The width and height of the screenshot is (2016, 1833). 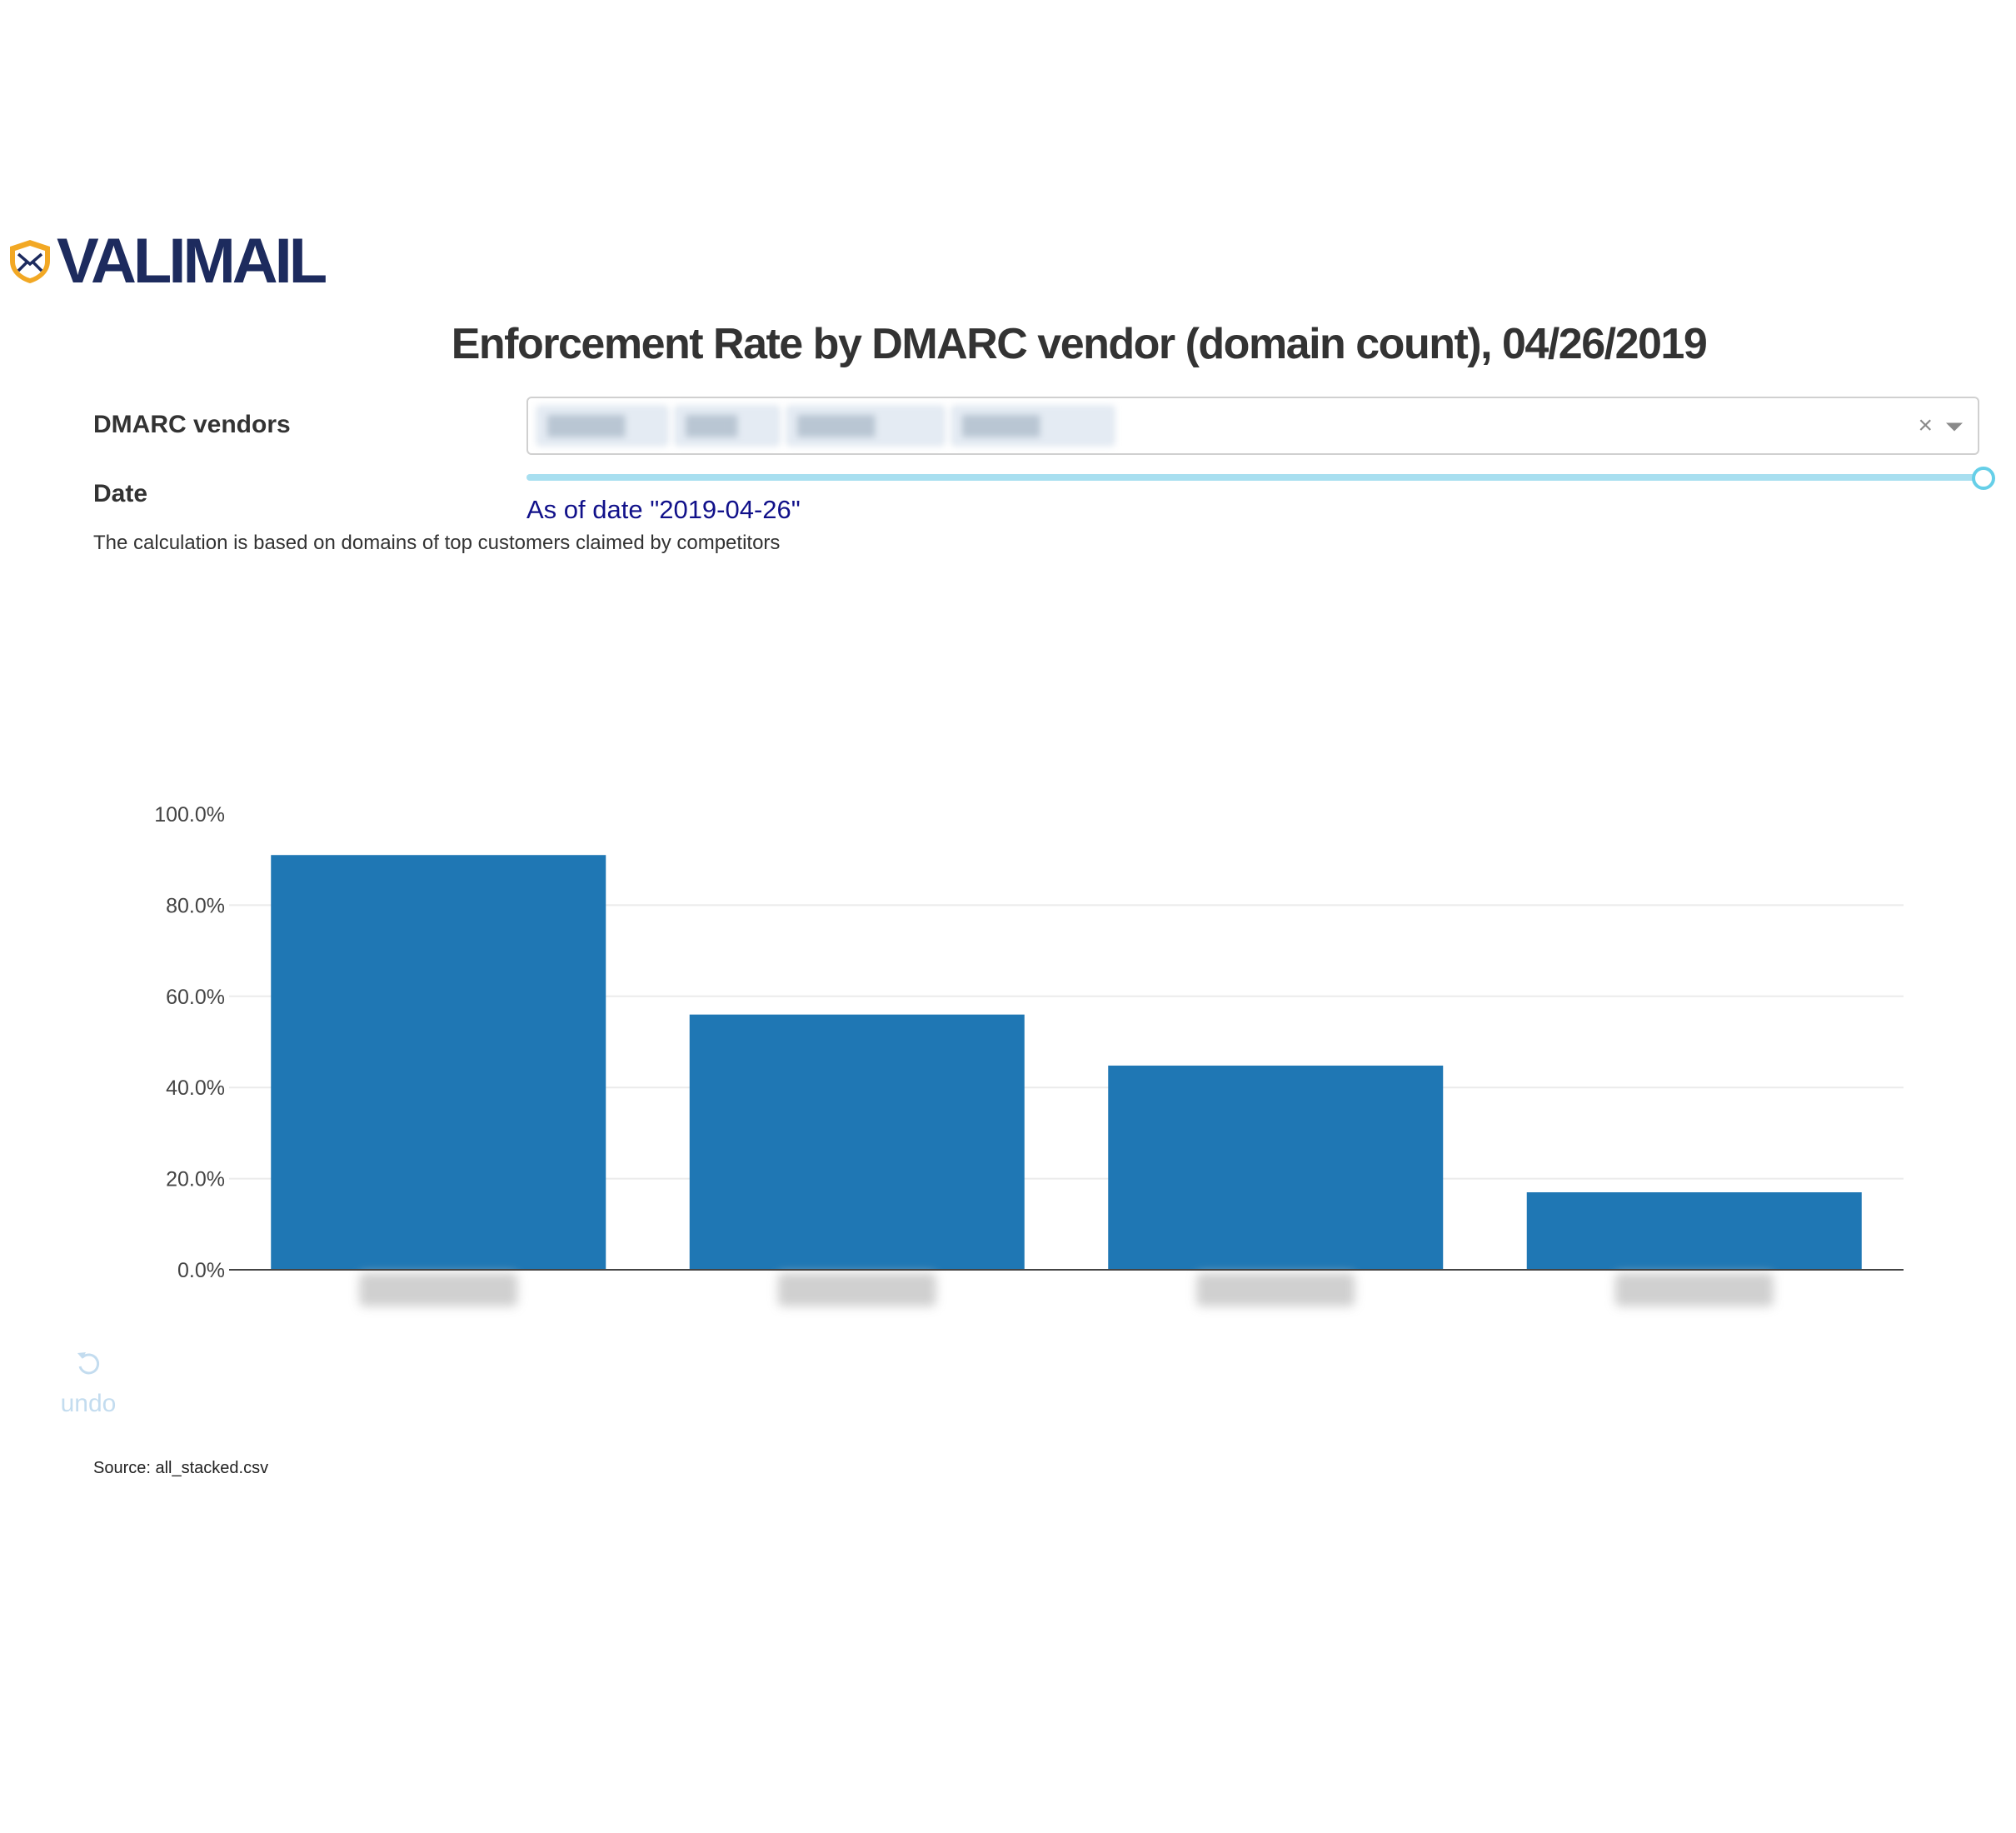 What do you see at coordinates (189, 815) in the screenshot?
I see `y-tick-label: 100.0%` at bounding box center [189, 815].